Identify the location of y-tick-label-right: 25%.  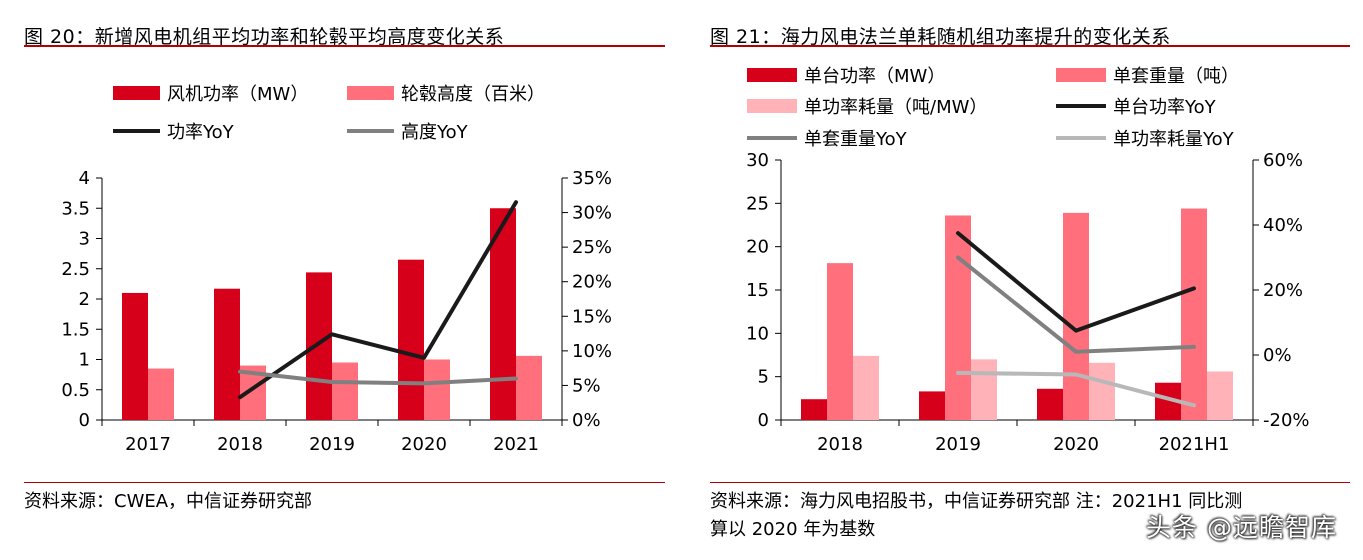
(592, 247).